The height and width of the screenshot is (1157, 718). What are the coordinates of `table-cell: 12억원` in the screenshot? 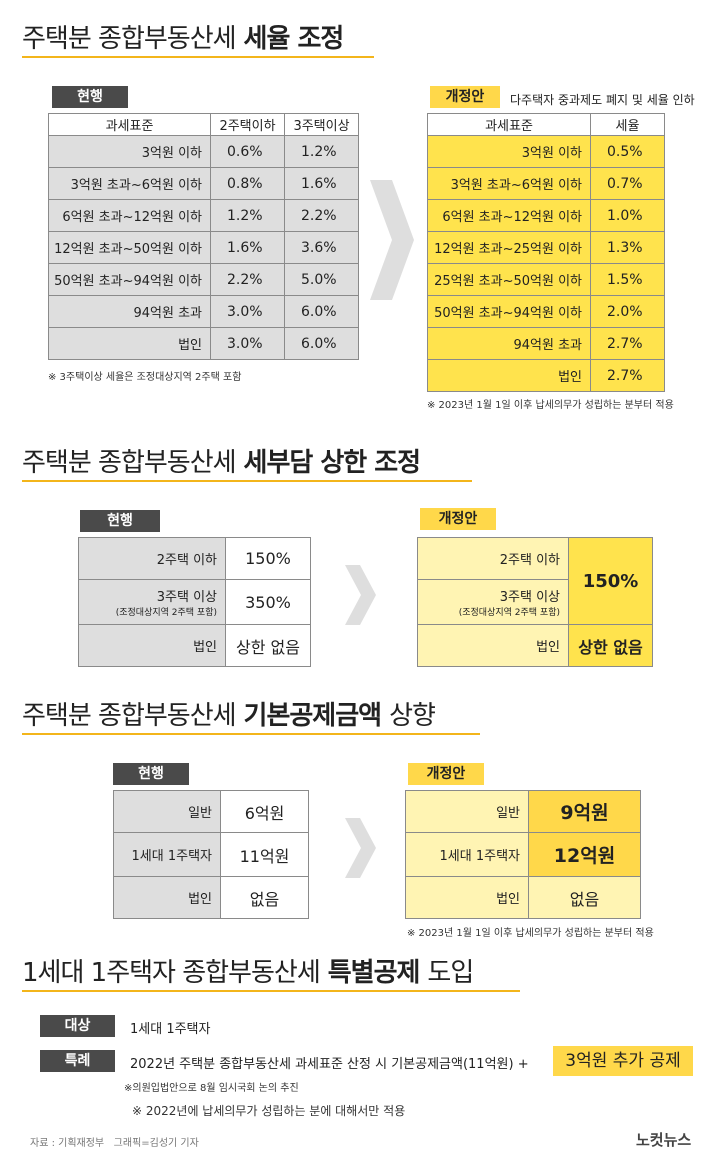 It's located at (584, 854).